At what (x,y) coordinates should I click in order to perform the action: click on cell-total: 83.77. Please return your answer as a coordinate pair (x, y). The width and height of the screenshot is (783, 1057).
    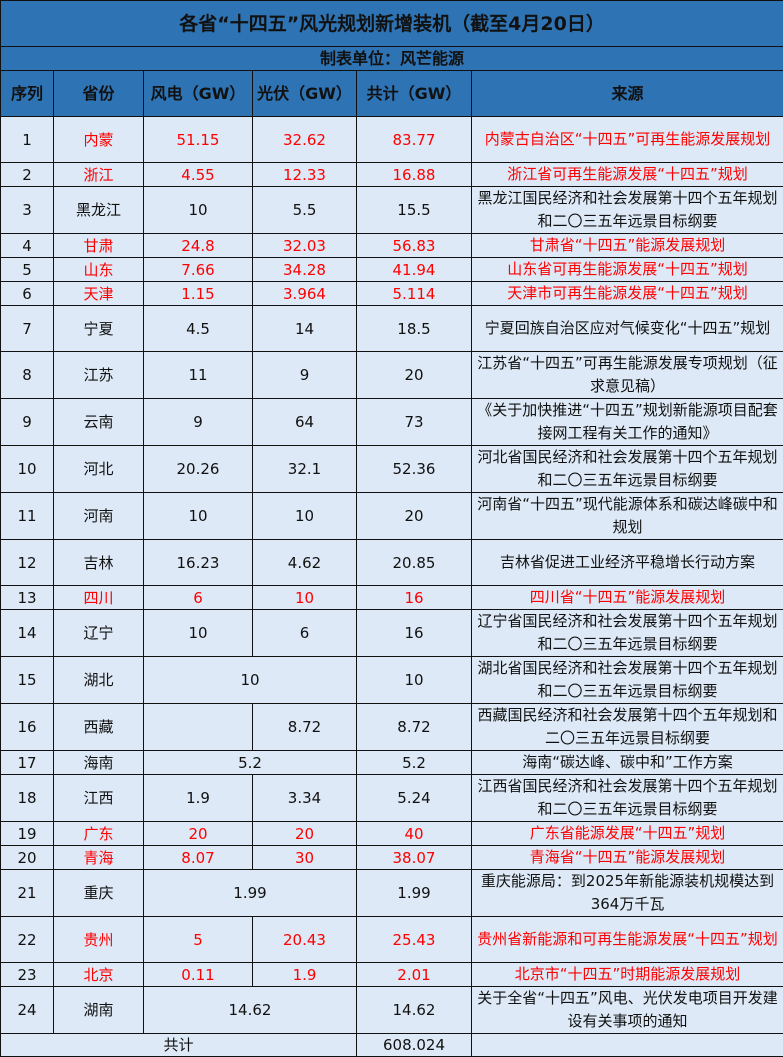
    Looking at the image, I should click on (414, 140).